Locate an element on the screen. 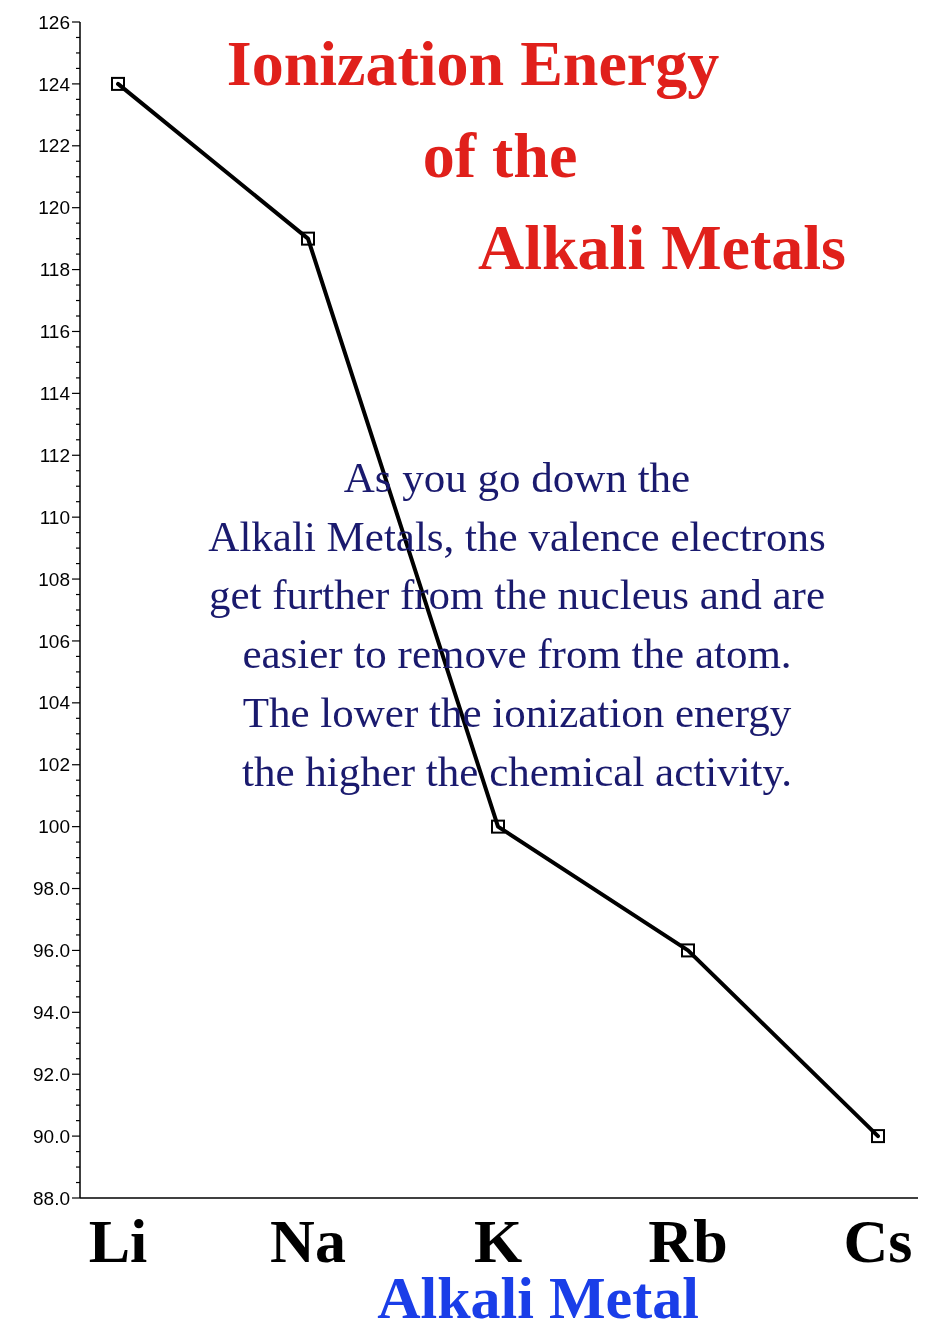 The height and width of the screenshot is (1327, 939). y-tick-label: 90.0 is located at coordinates (51, 1136).